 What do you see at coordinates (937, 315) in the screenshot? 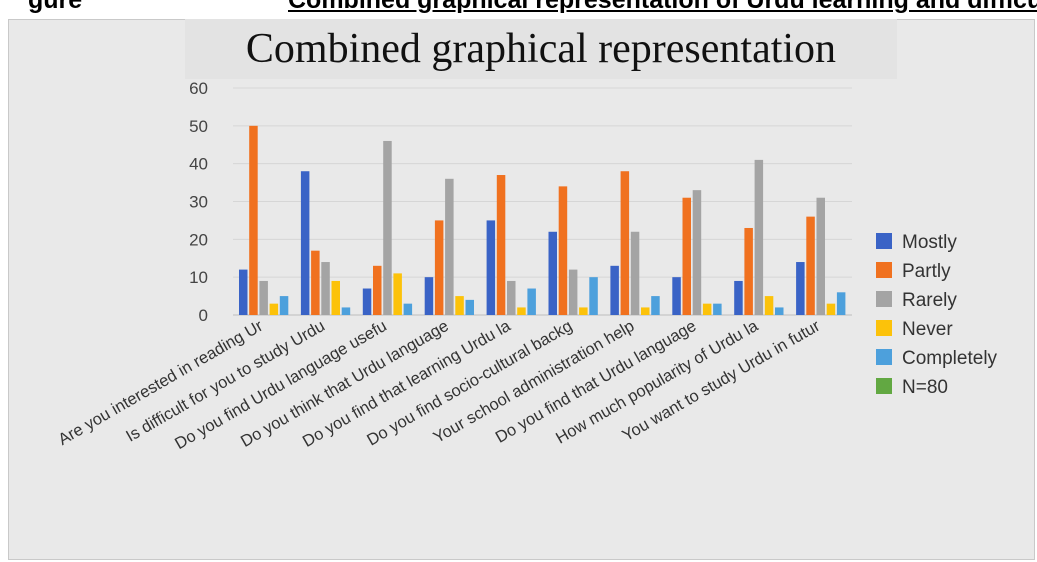
I see `legend: Mostly Partly Rarely Never Completely N=80` at bounding box center [937, 315].